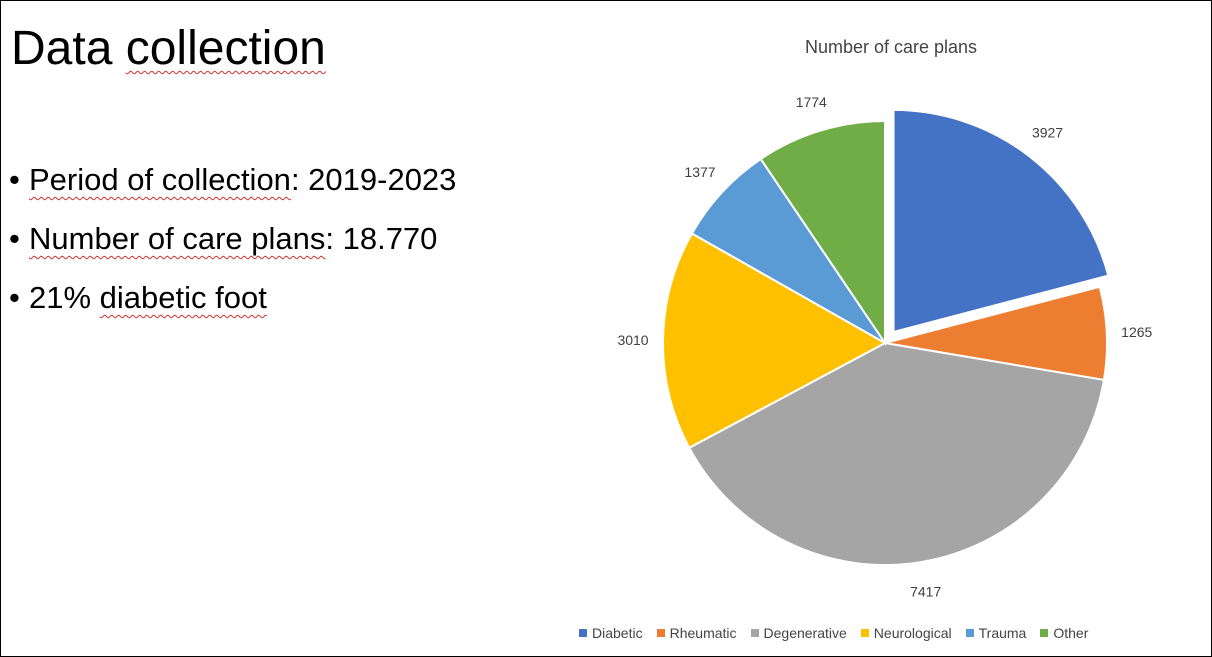 The height and width of the screenshot is (657, 1212). Describe the element at coordinates (1047, 132) in the screenshot. I see `data-label-diabetic: 3927` at that location.